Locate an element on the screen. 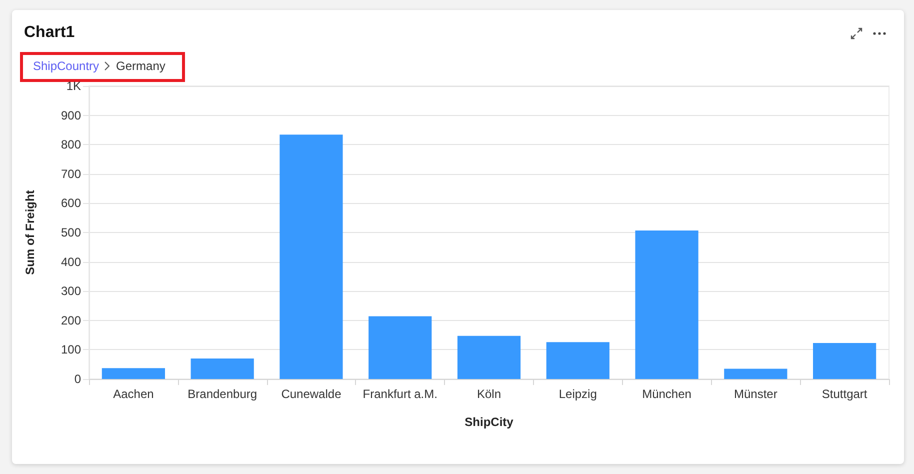 This screenshot has height=474, width=914. y-axis-title: Sum of Freight is located at coordinates (30, 232).